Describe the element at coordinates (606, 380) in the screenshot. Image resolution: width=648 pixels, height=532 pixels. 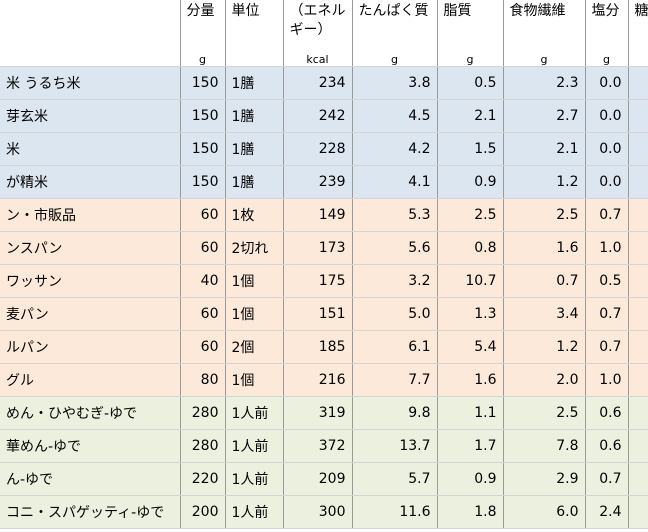
I see `cell: 1.0` at that location.